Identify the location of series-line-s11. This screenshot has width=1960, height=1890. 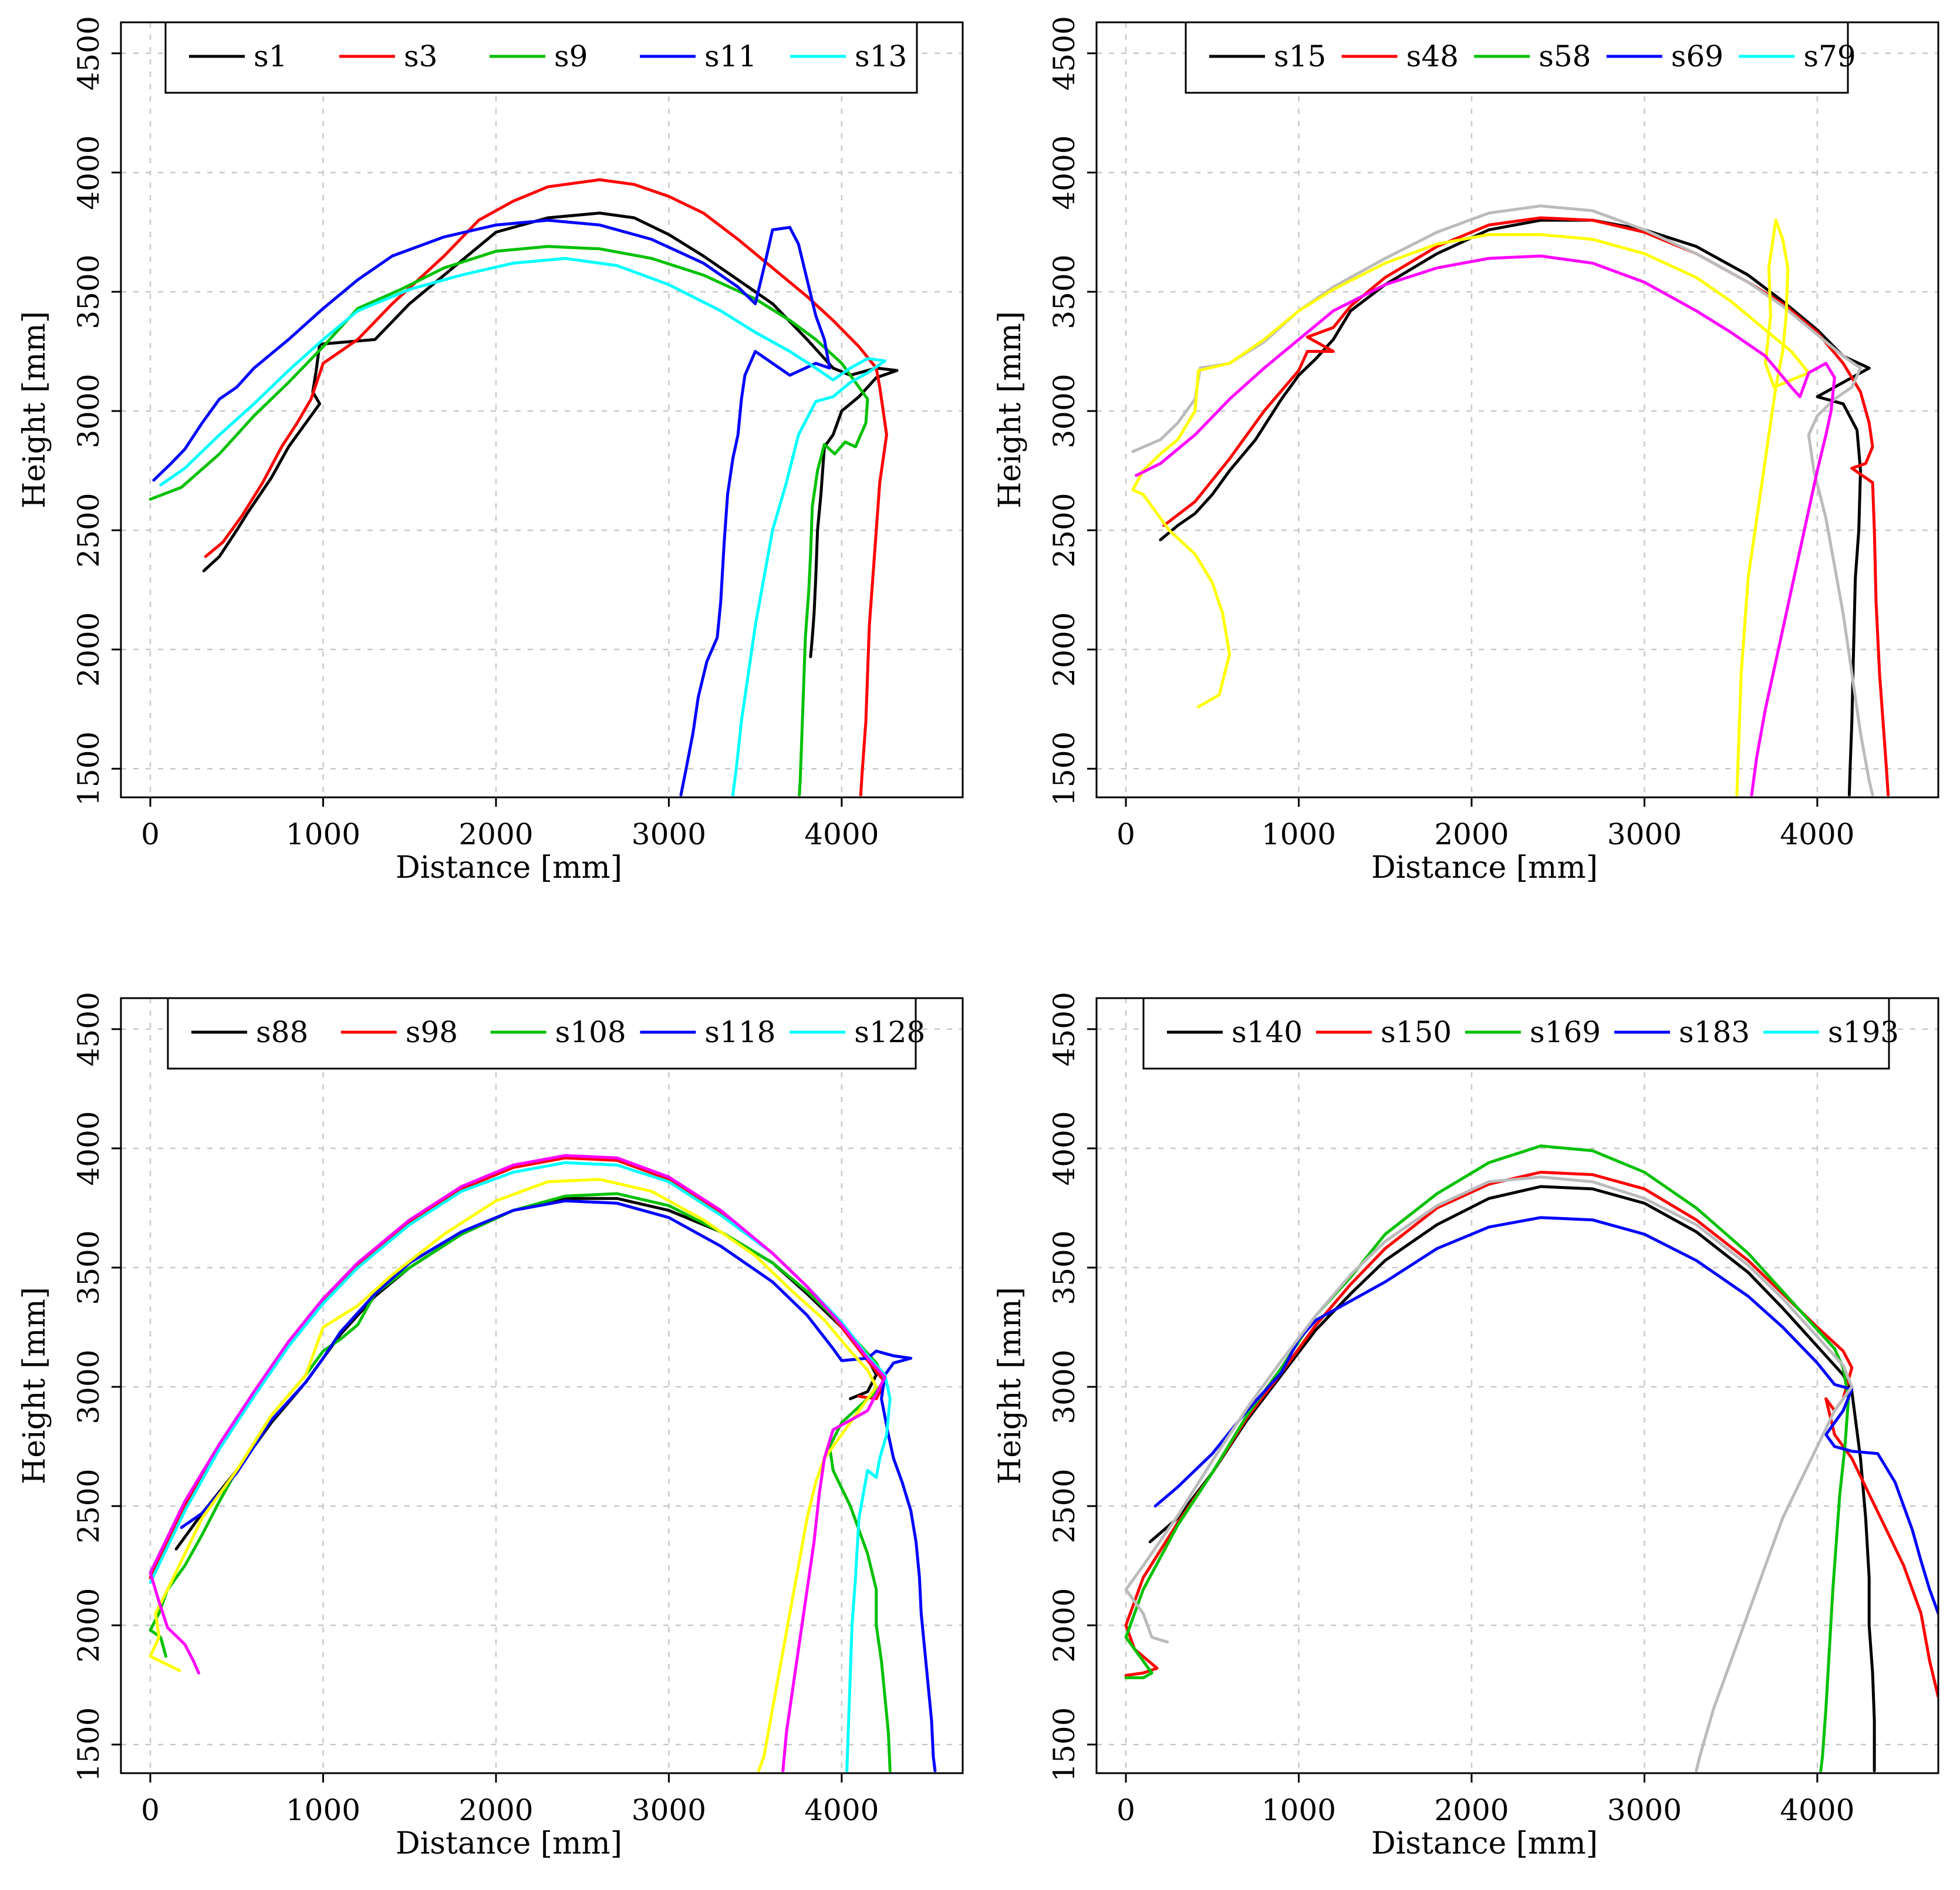
(491, 507).